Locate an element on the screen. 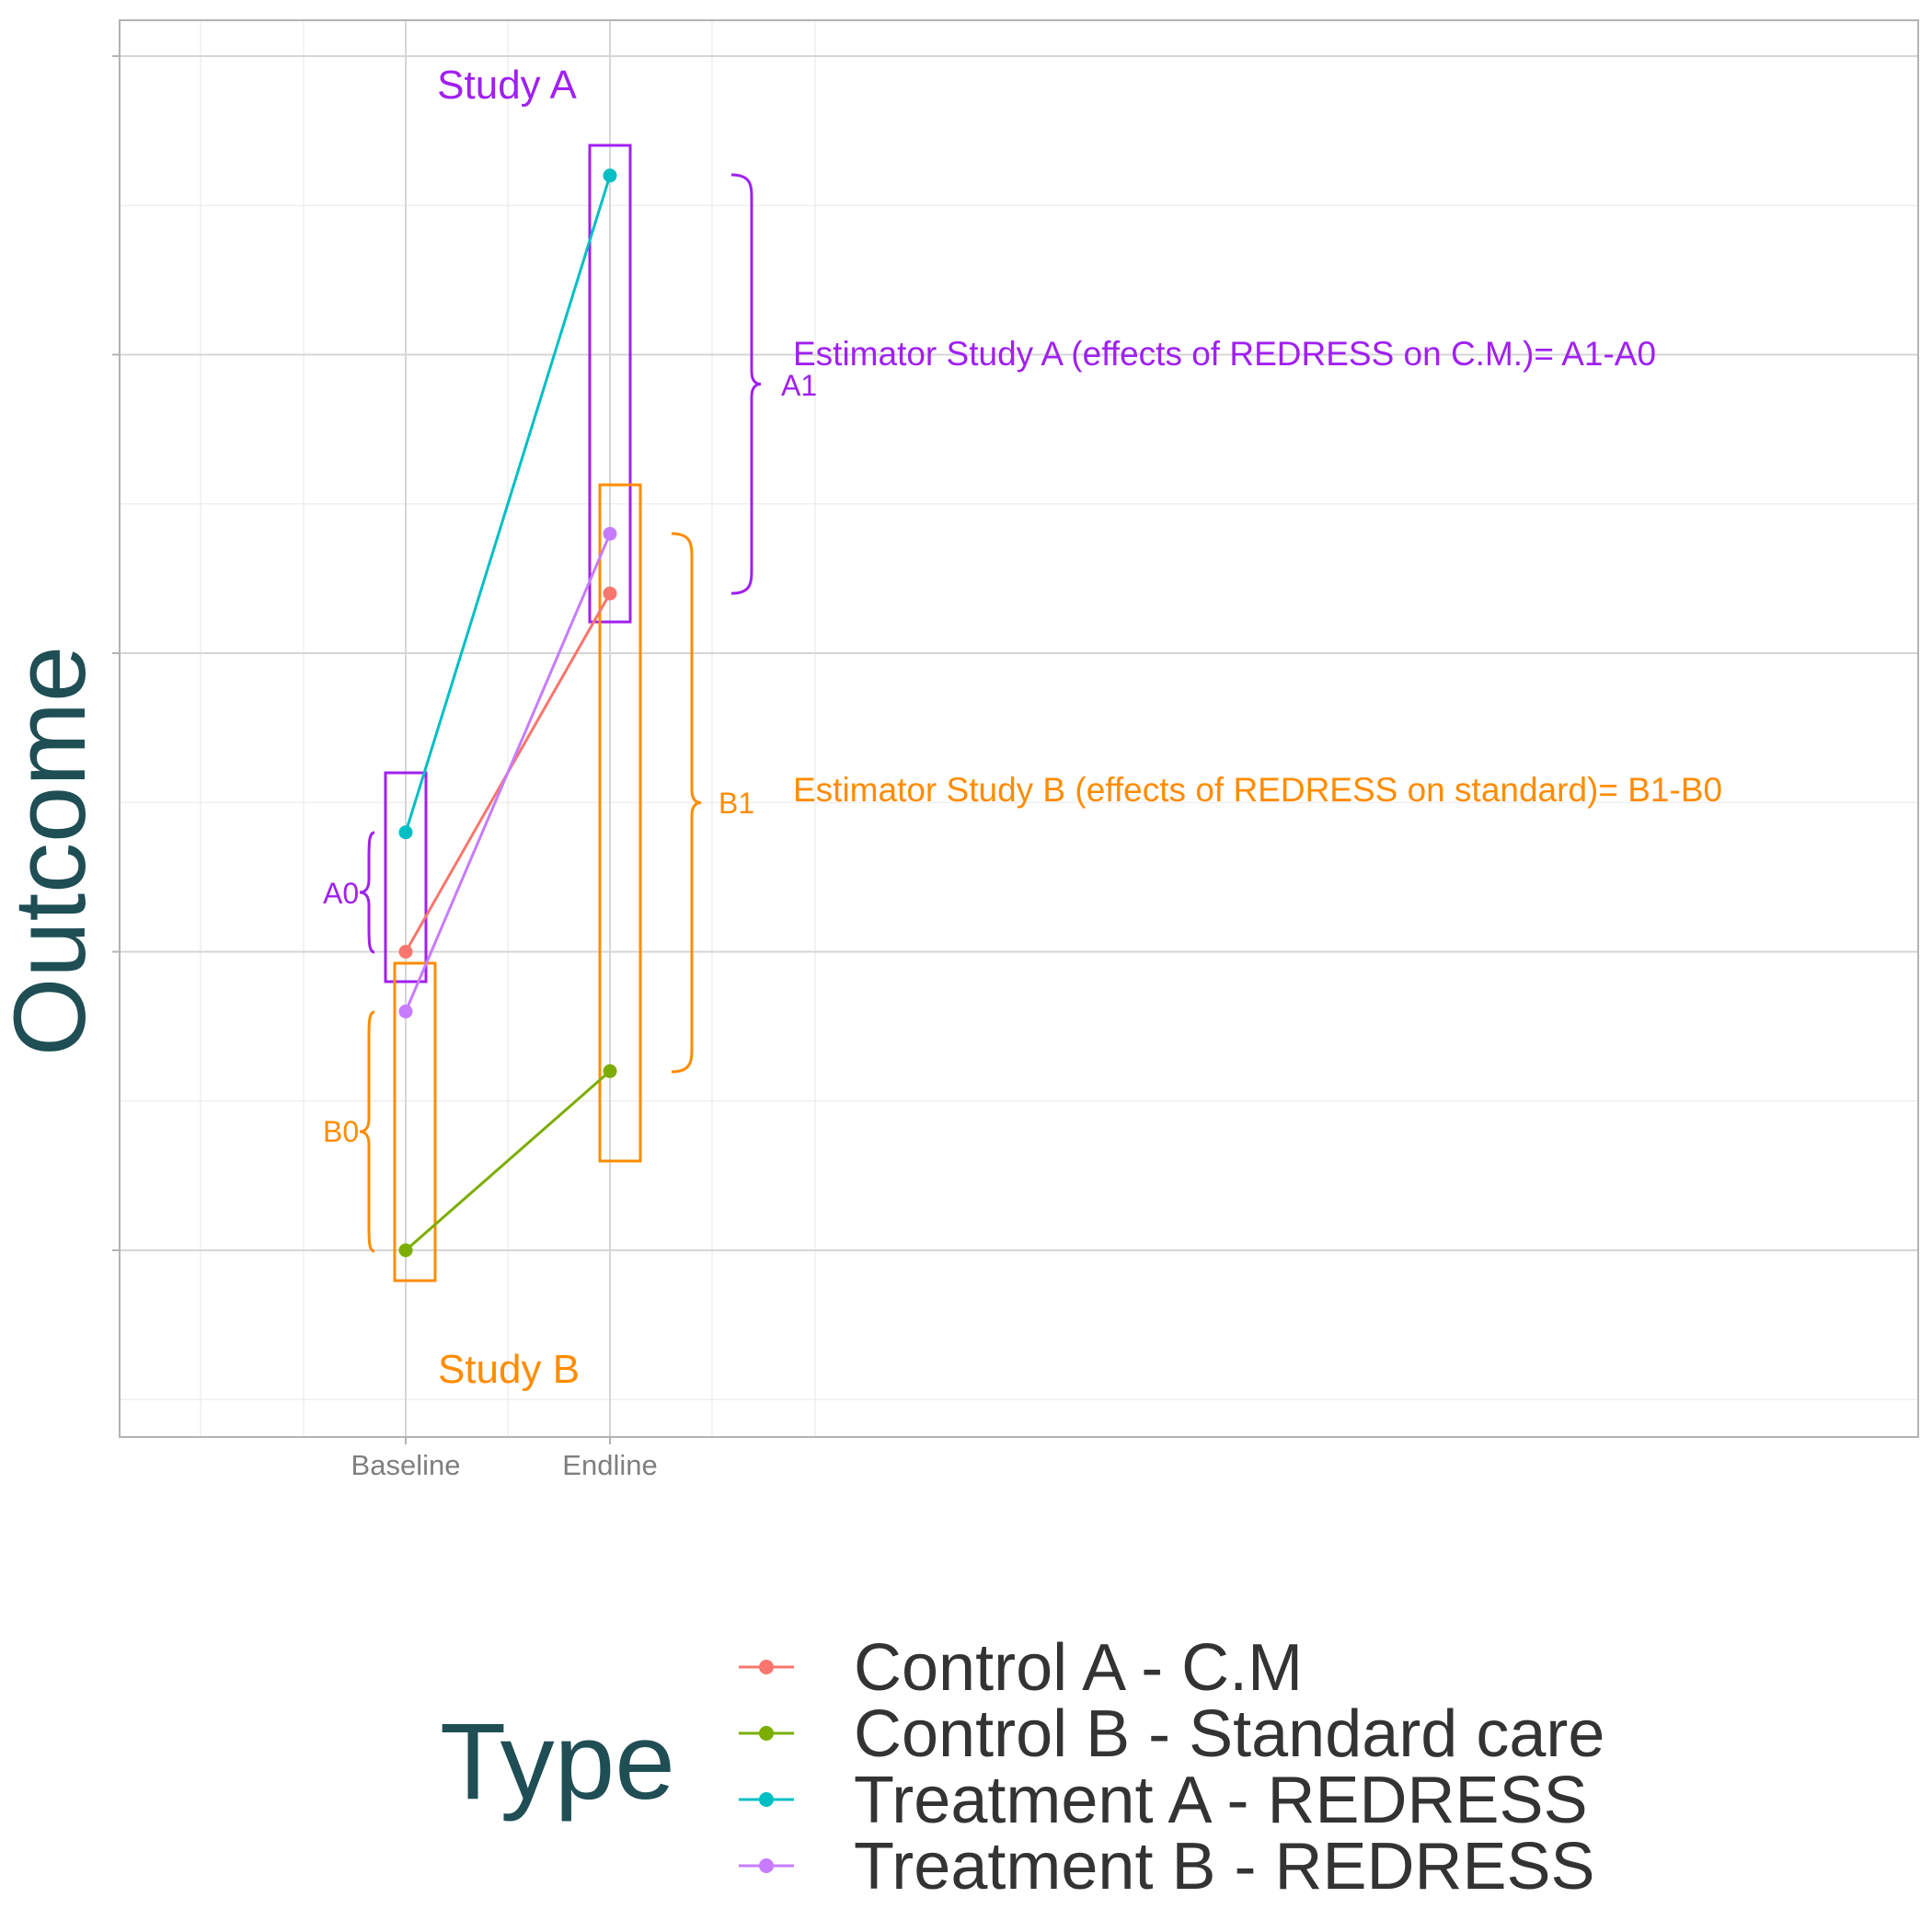 The width and height of the screenshot is (1932, 1932). b0-label: B0 is located at coordinates (341, 1131).